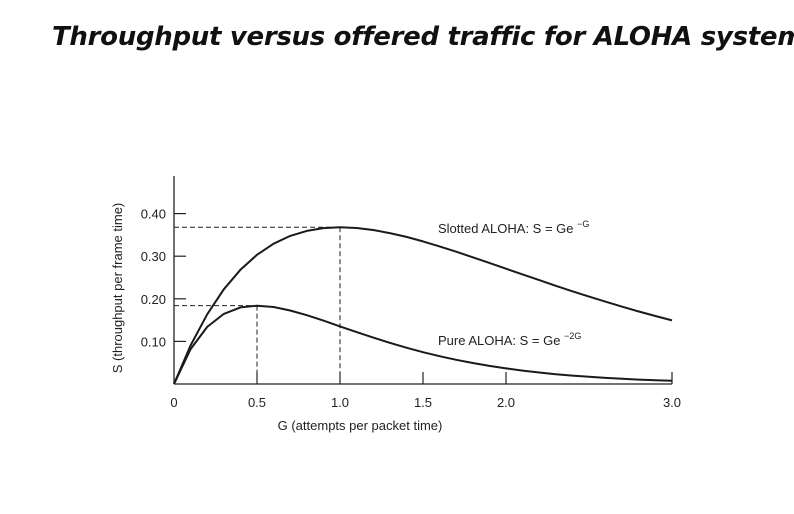  Describe the element at coordinates (360, 425) in the screenshot. I see `x-axis-label: G (attempts per packet time)` at that location.